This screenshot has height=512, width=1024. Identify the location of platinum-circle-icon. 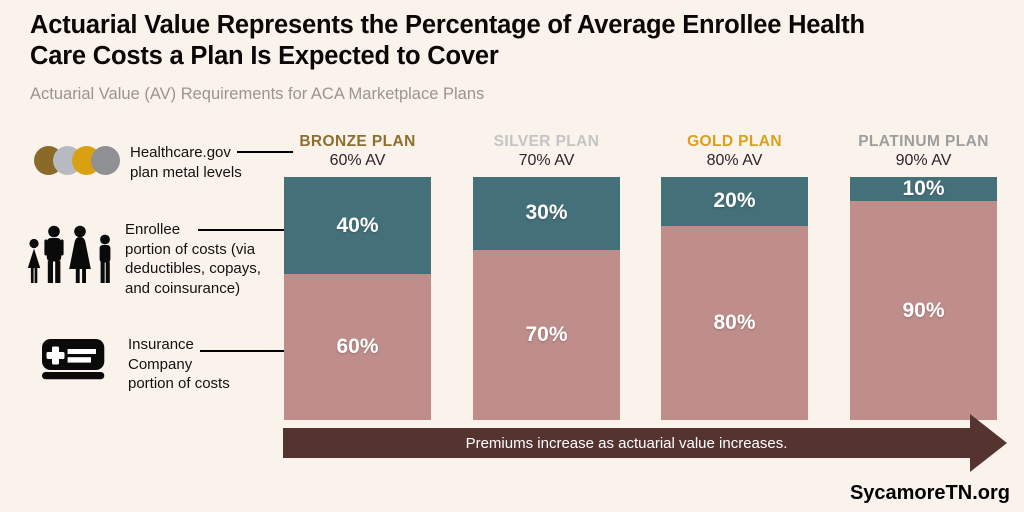
(105, 160).